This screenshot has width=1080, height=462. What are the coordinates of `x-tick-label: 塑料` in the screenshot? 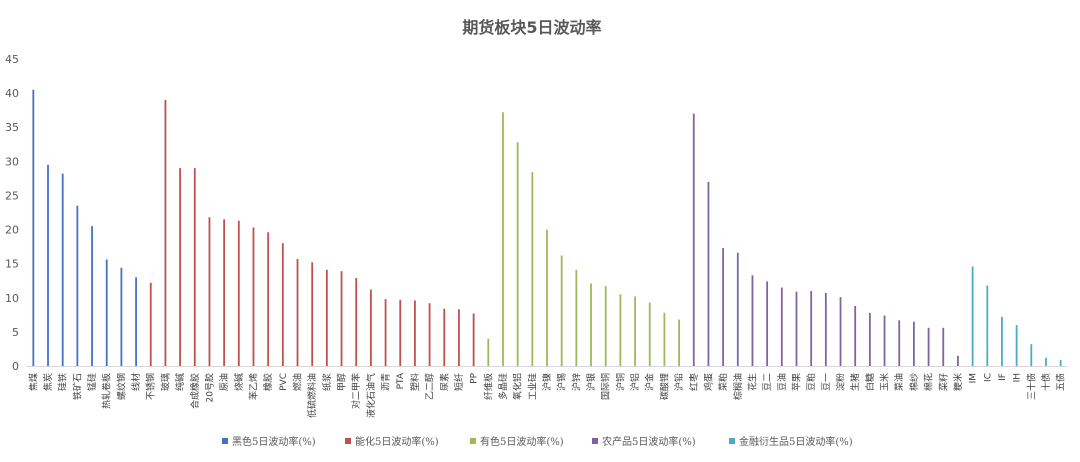 It's located at (415, 382).